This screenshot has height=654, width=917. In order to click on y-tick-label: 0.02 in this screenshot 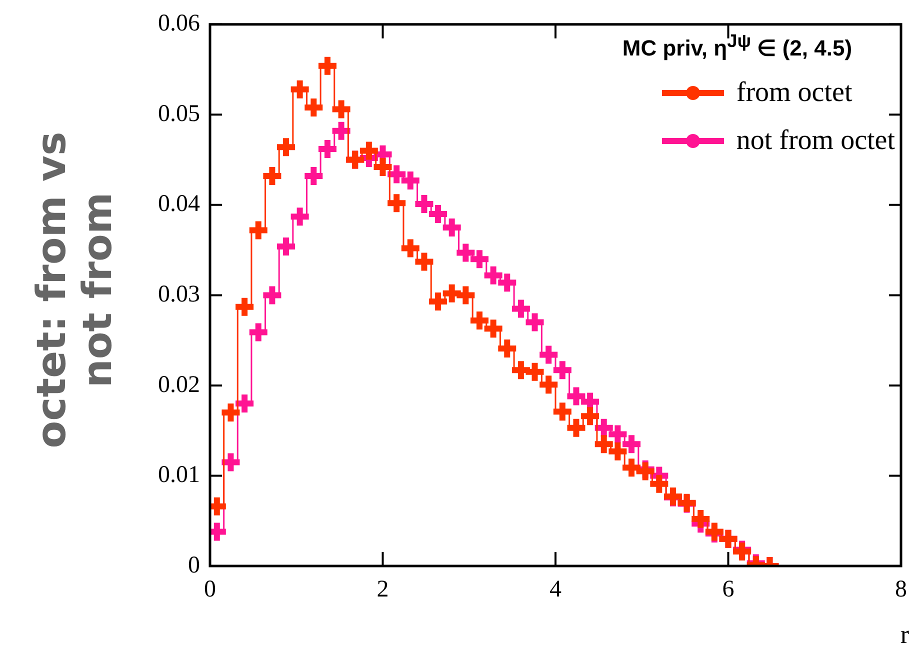, I will do `click(179, 385)`.